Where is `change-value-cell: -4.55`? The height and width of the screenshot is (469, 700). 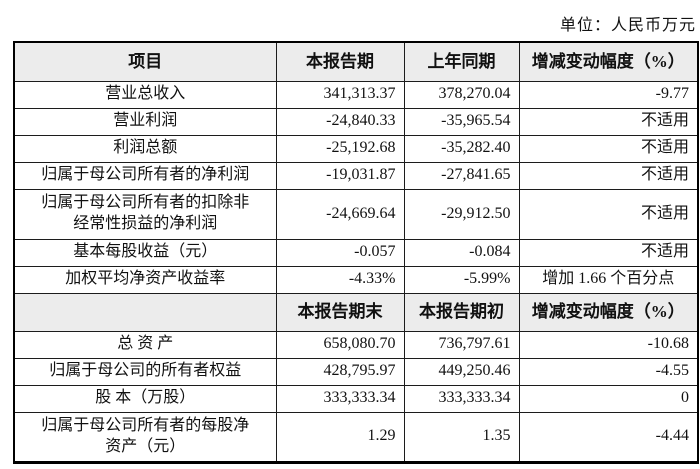
change-value-cell: -4.55 is located at coordinates (608, 371).